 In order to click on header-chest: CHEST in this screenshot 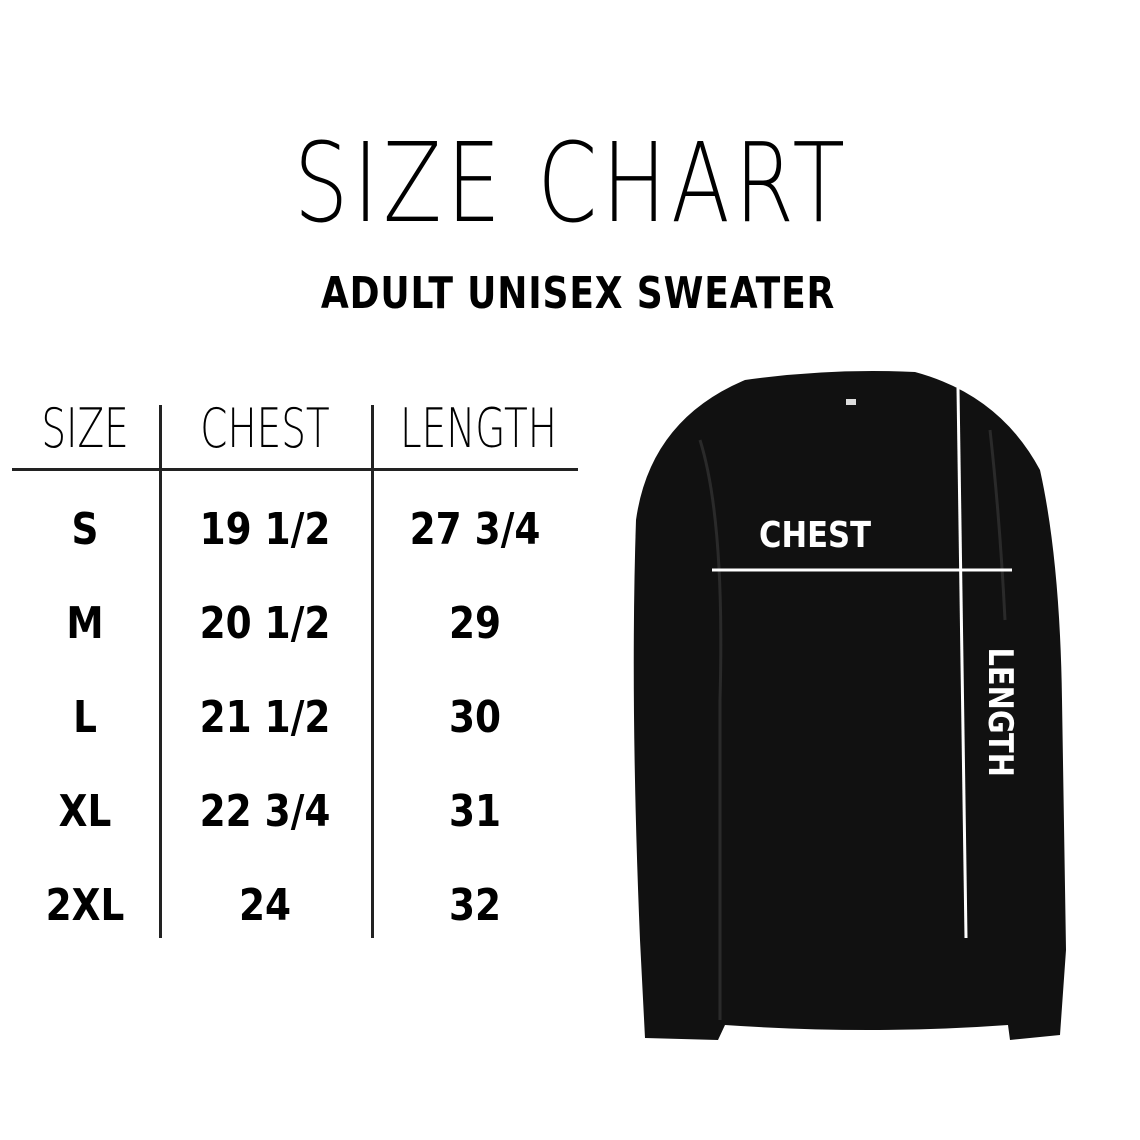, I will do `click(265, 428)`.